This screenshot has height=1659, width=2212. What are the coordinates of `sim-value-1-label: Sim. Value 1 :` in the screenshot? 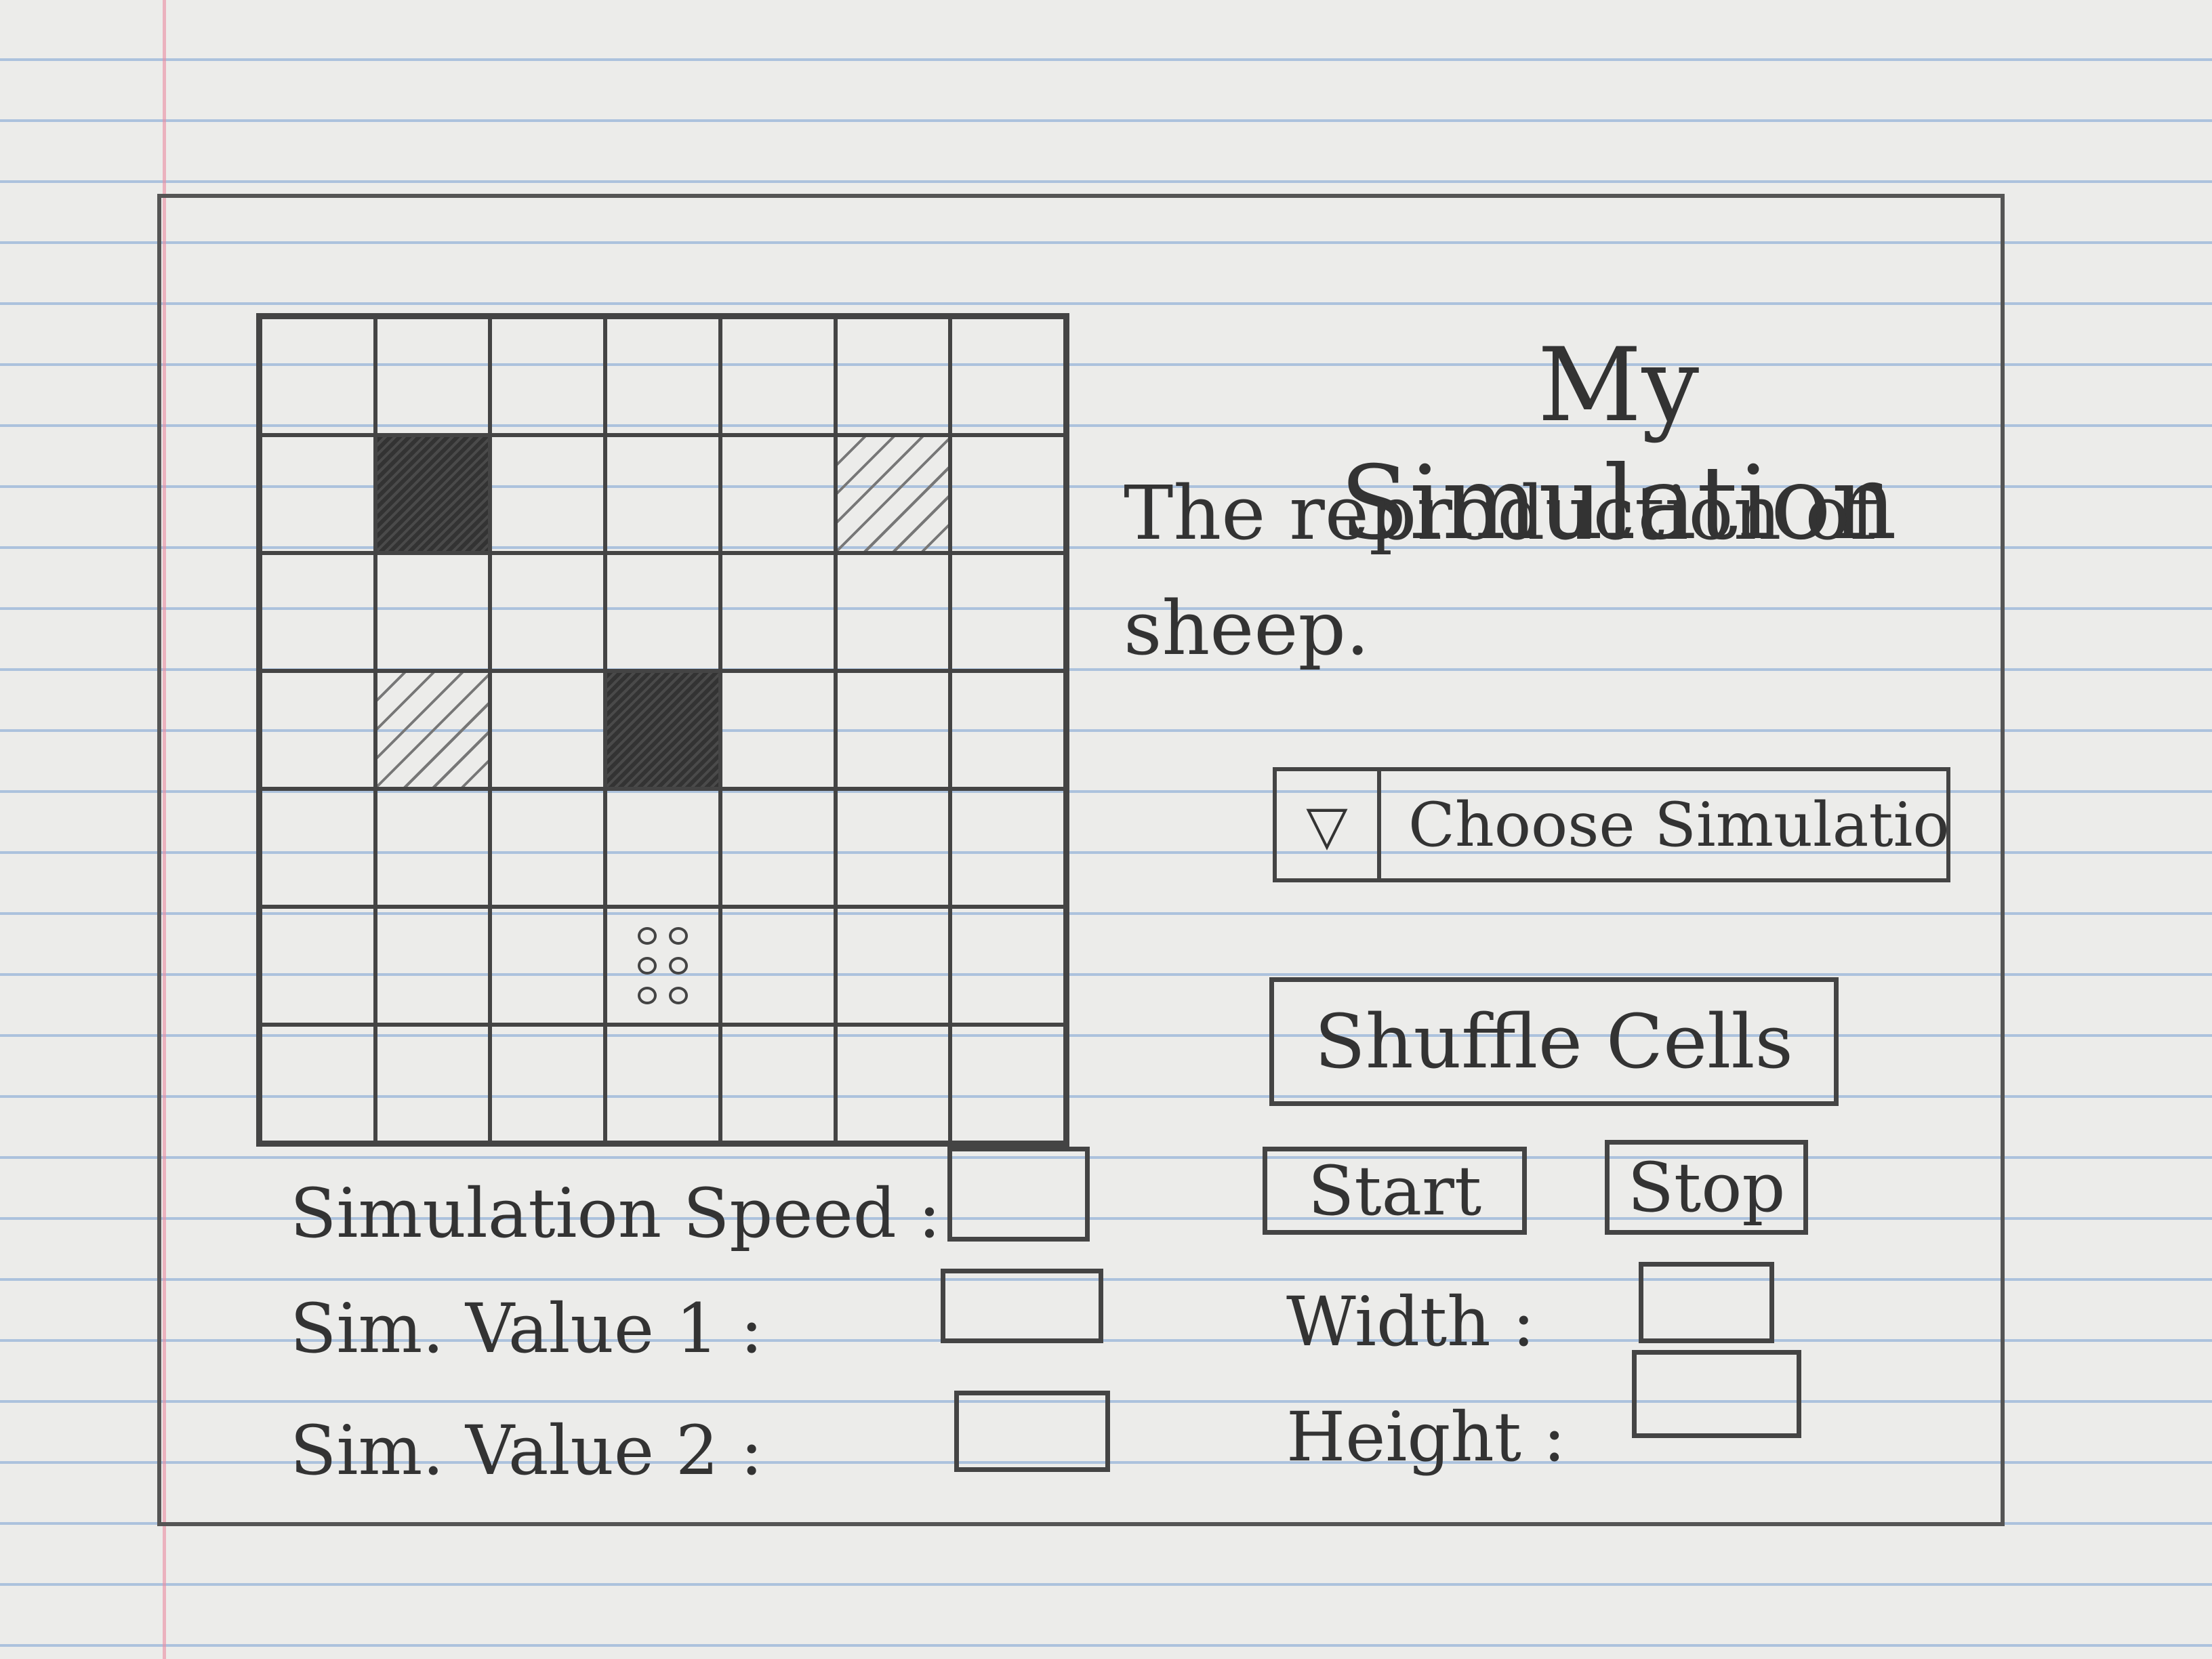 It's located at (526, 1329).